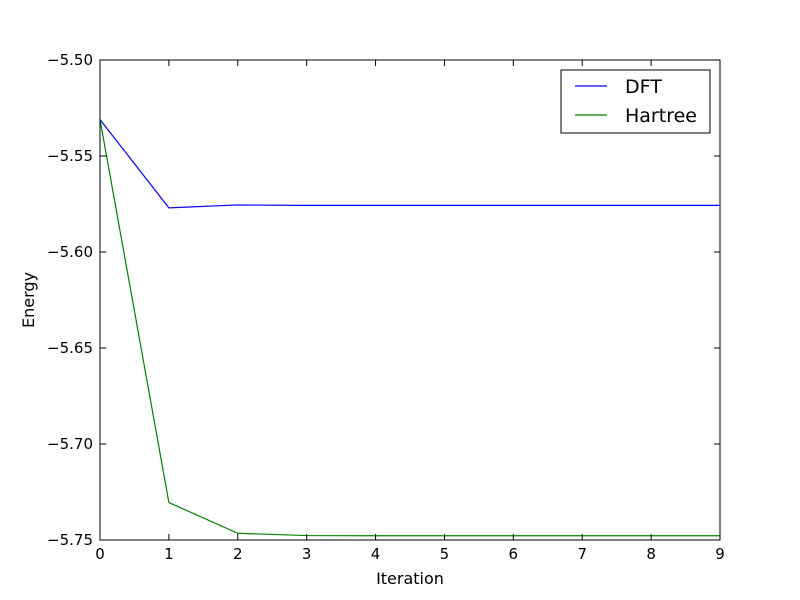  I want to click on legend-box, so click(635, 101).